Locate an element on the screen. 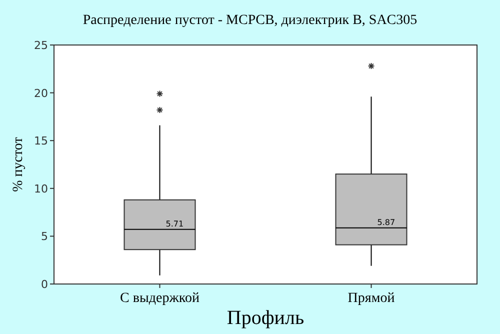 Image resolution: width=500 pixels, height=334 pixels. annotation: 5.71 is located at coordinates (175, 223).